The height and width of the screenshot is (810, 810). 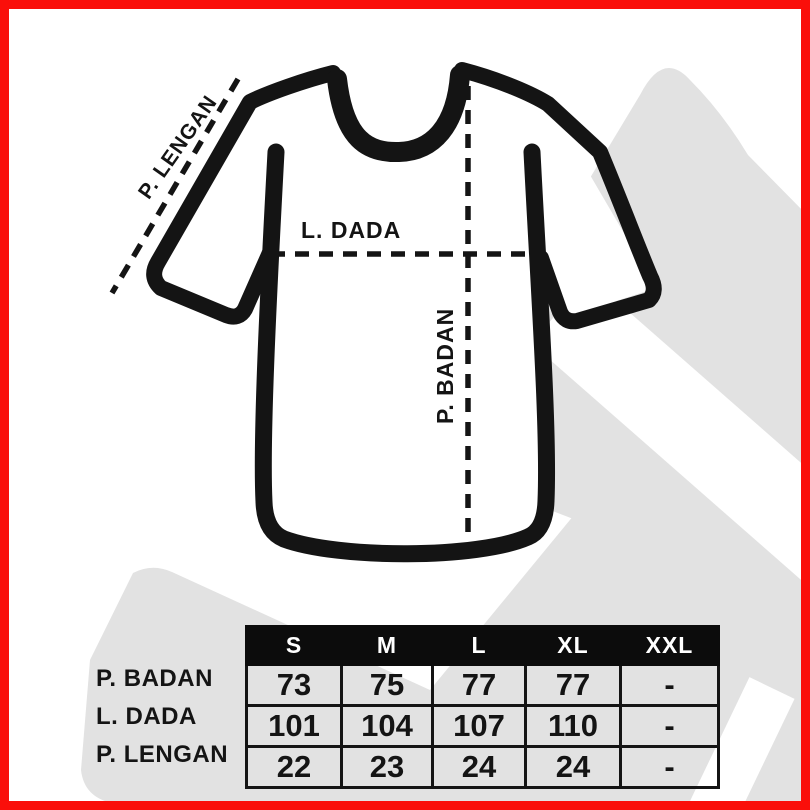 What do you see at coordinates (387, 645) in the screenshot?
I see `column-header-m: M` at bounding box center [387, 645].